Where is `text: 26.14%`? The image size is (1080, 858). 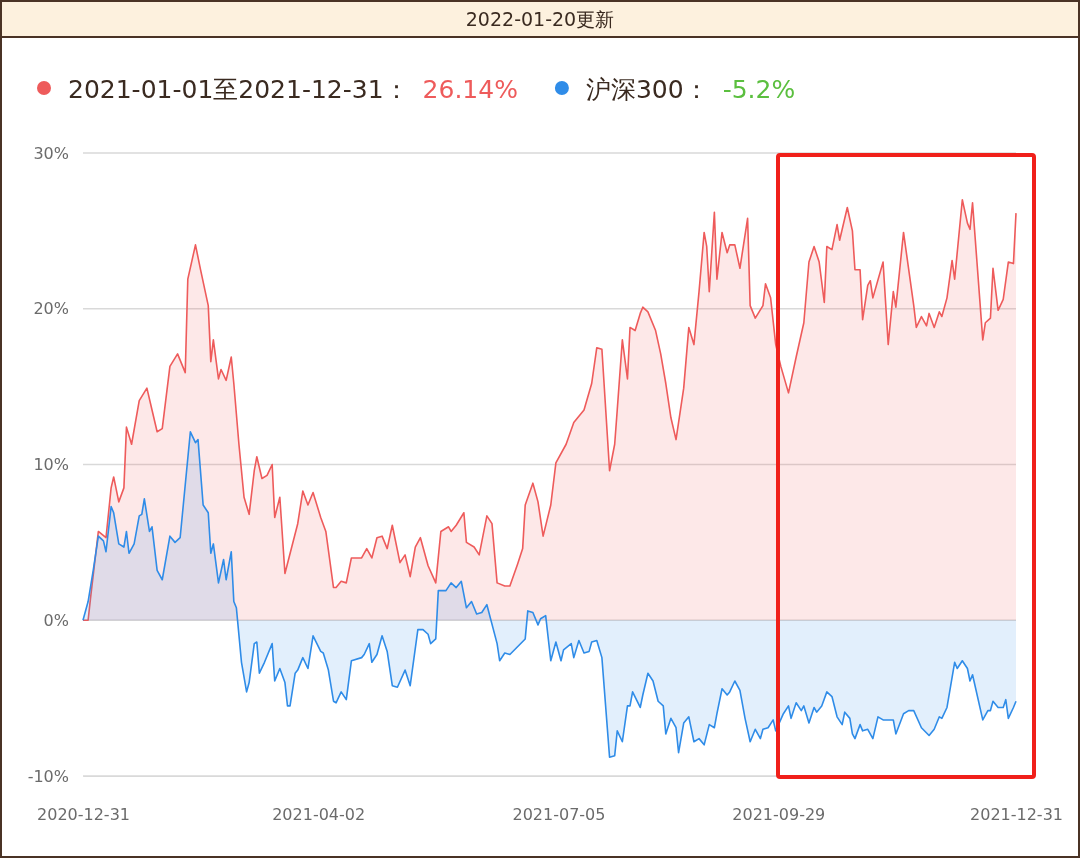 text: 26.14% is located at coordinates (470, 89).